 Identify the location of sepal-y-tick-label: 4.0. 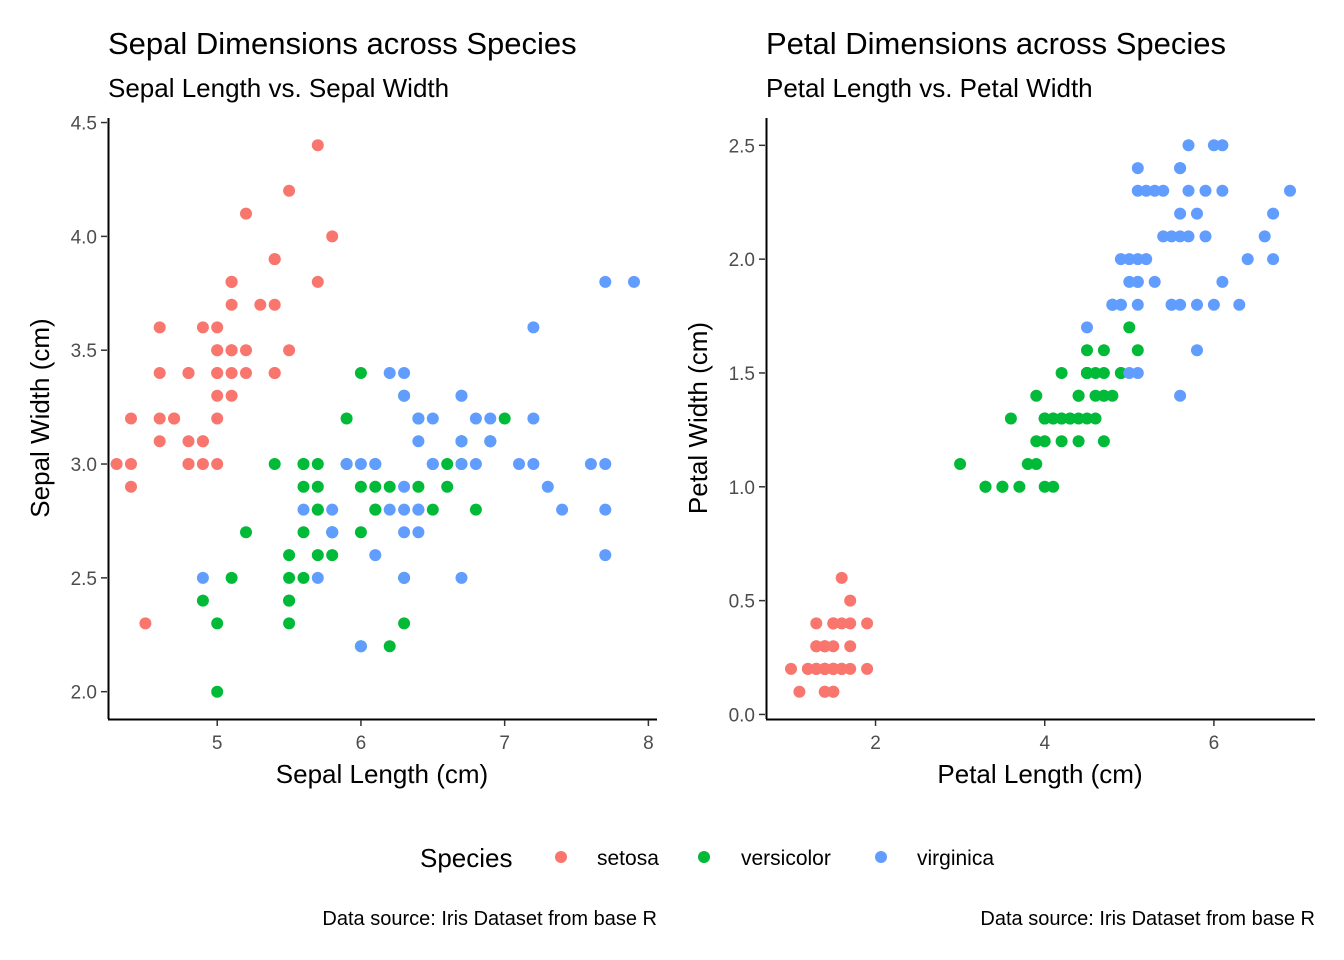
(84, 237).